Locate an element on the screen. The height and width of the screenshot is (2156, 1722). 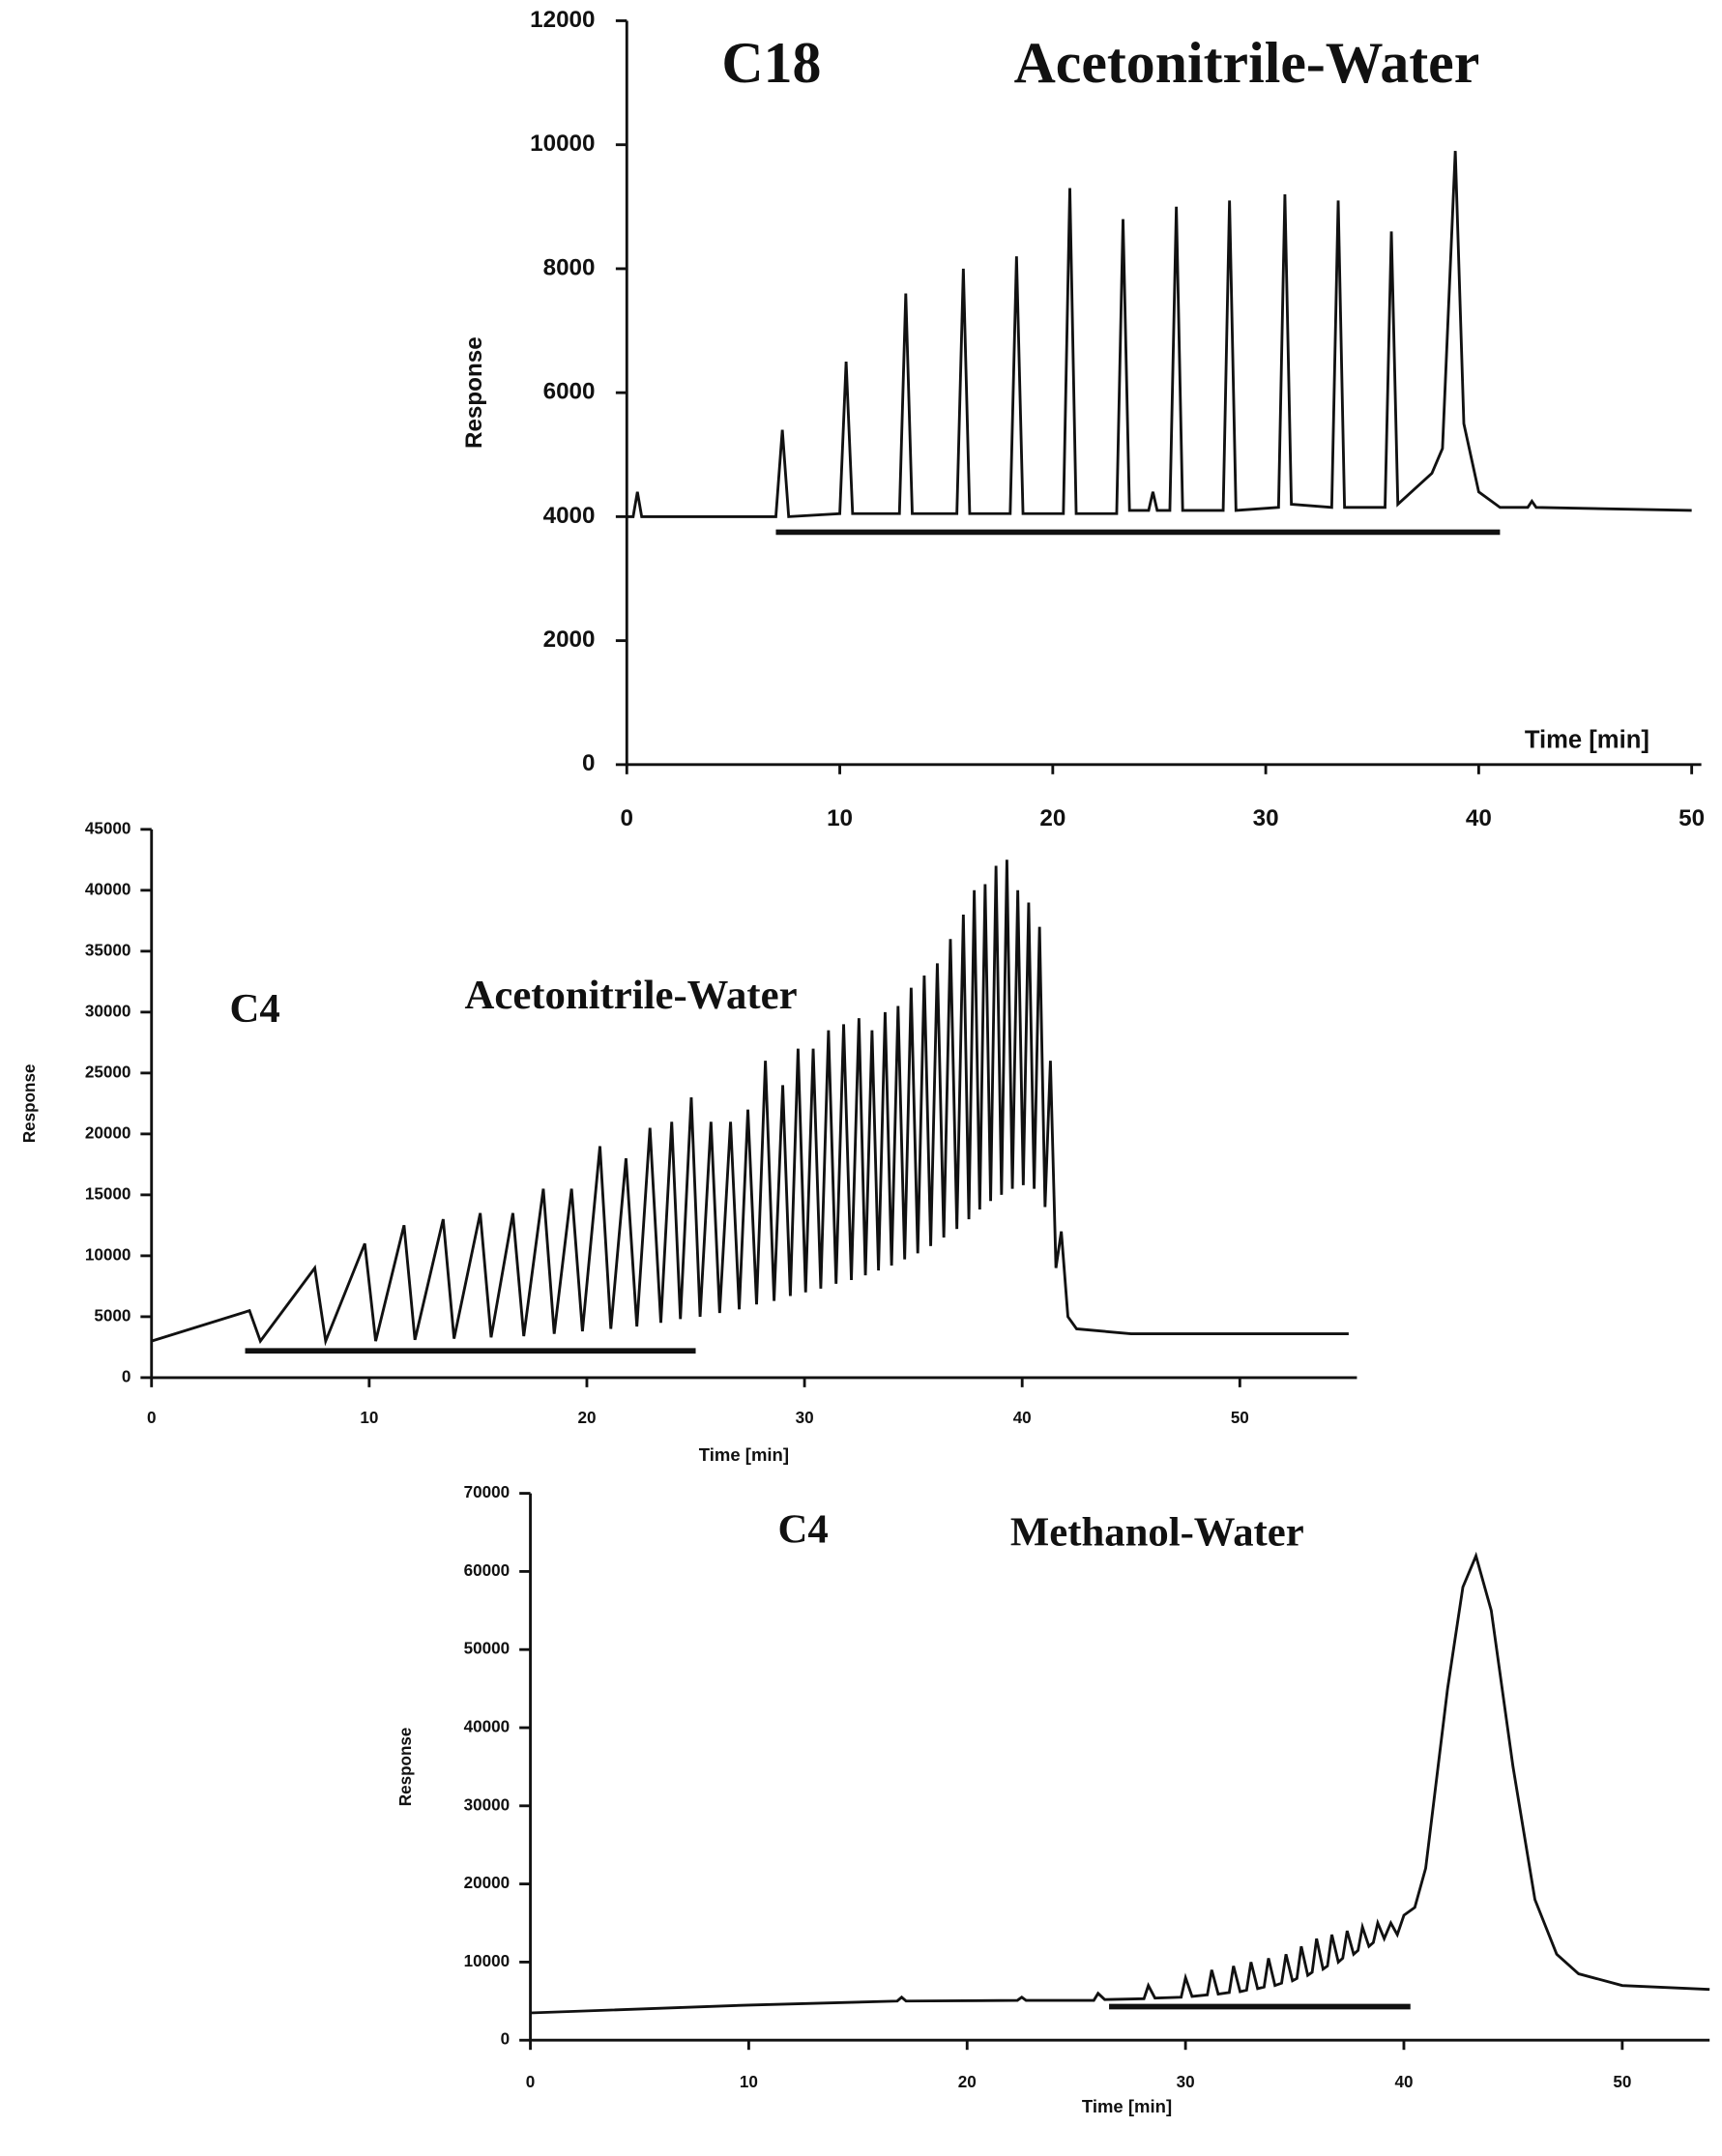
y-tick-label: 50000 is located at coordinates (488, 1649).